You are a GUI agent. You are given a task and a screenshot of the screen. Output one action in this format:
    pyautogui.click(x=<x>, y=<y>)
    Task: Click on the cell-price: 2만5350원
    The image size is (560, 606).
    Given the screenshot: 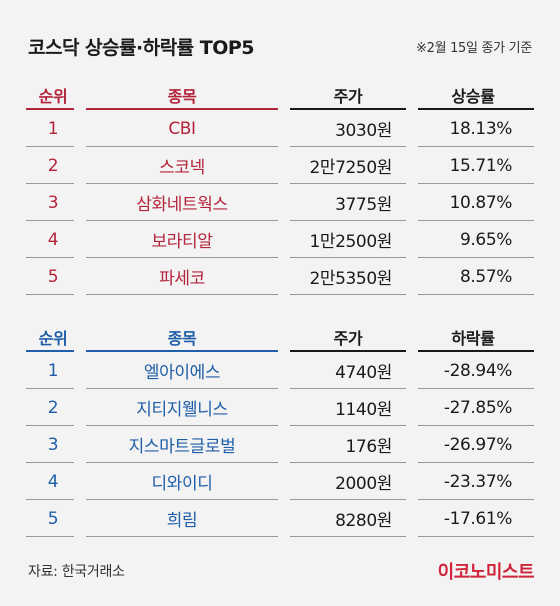 What is the action you would take?
    pyautogui.click(x=350, y=279)
    